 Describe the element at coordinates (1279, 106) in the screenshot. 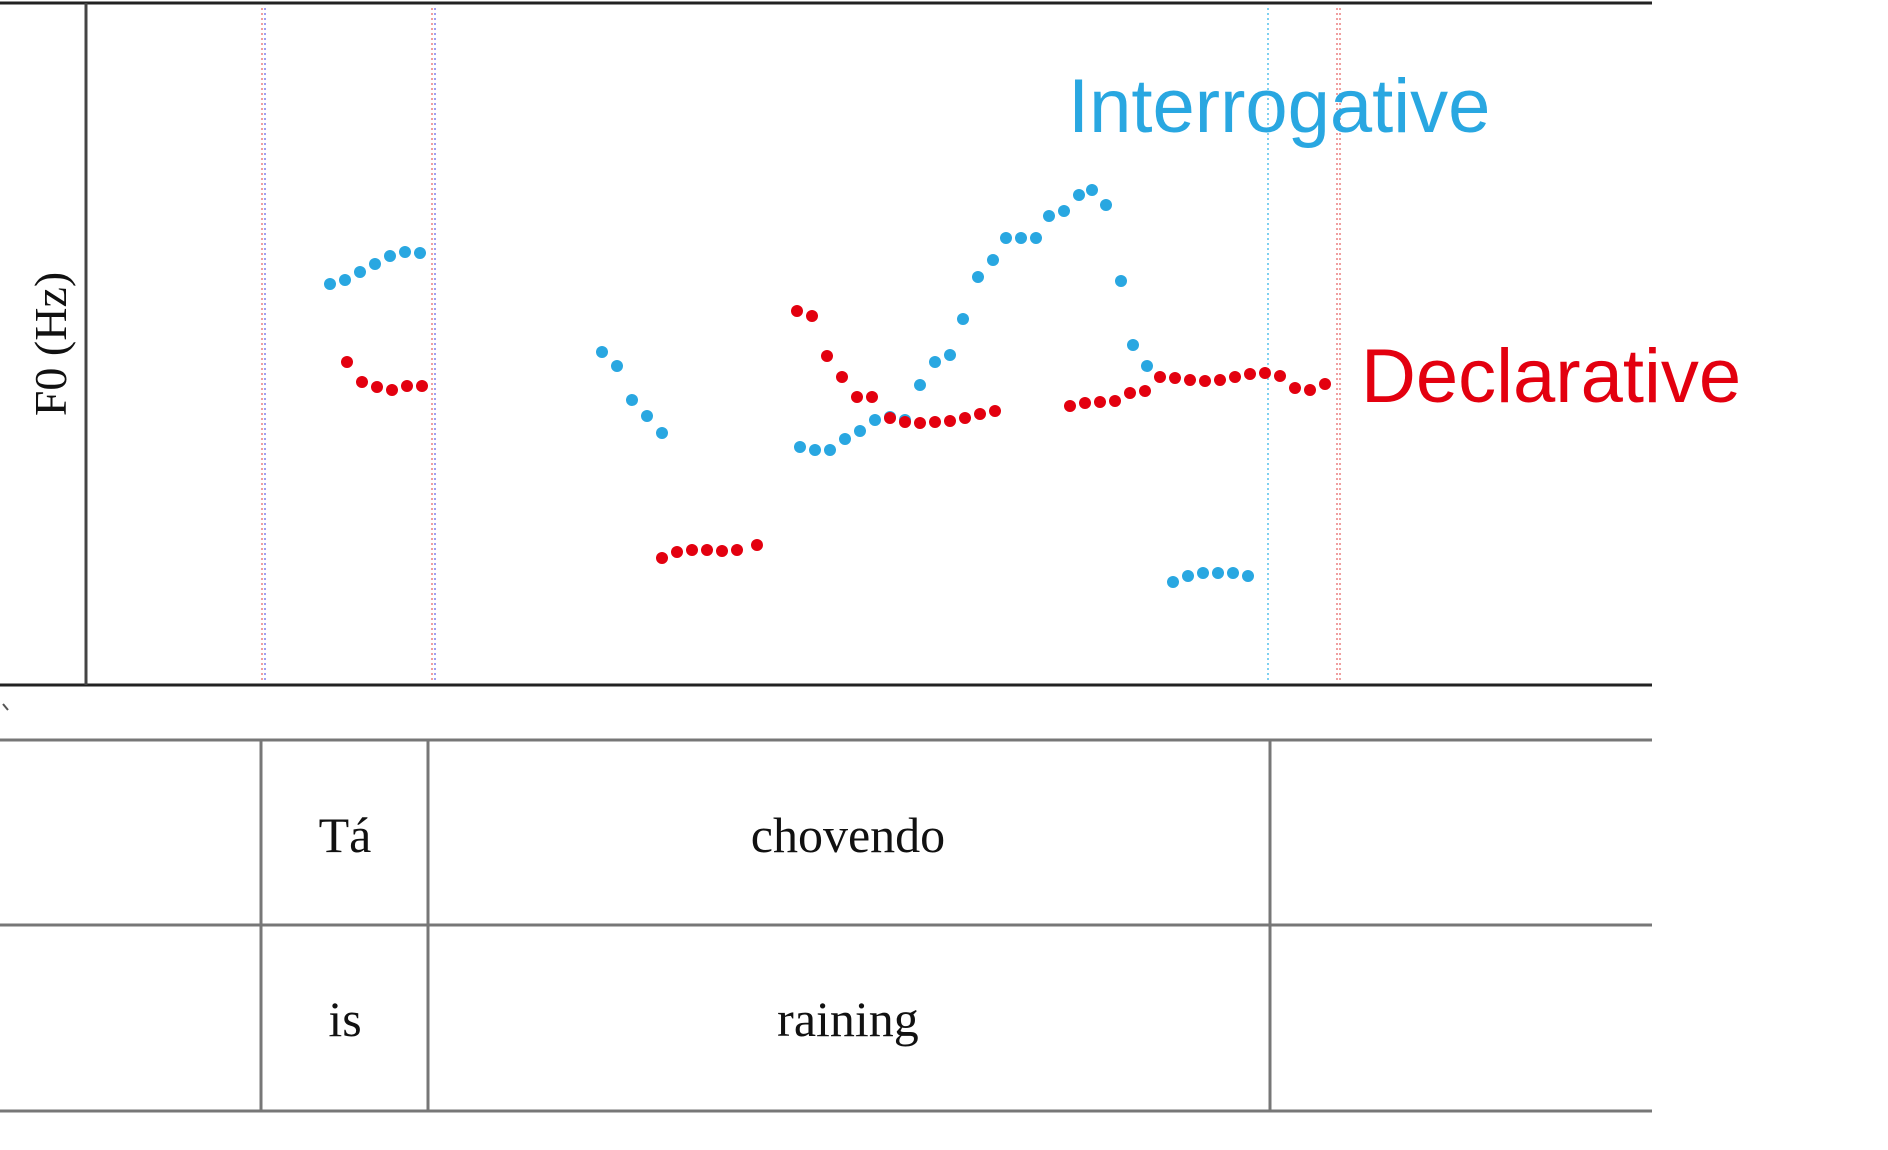

I see `series-label-interrogative: Interrogative` at that location.